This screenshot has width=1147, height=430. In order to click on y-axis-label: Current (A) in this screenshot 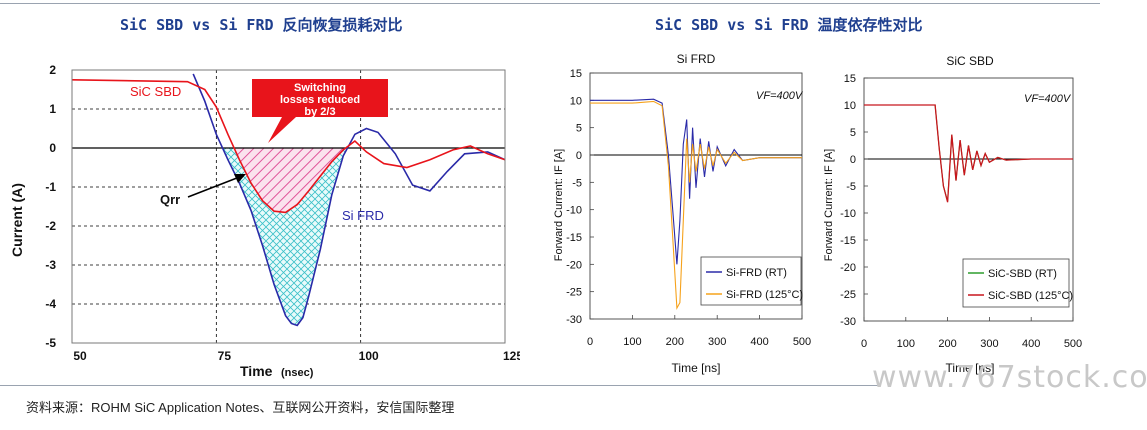, I will do `click(17, 220)`.